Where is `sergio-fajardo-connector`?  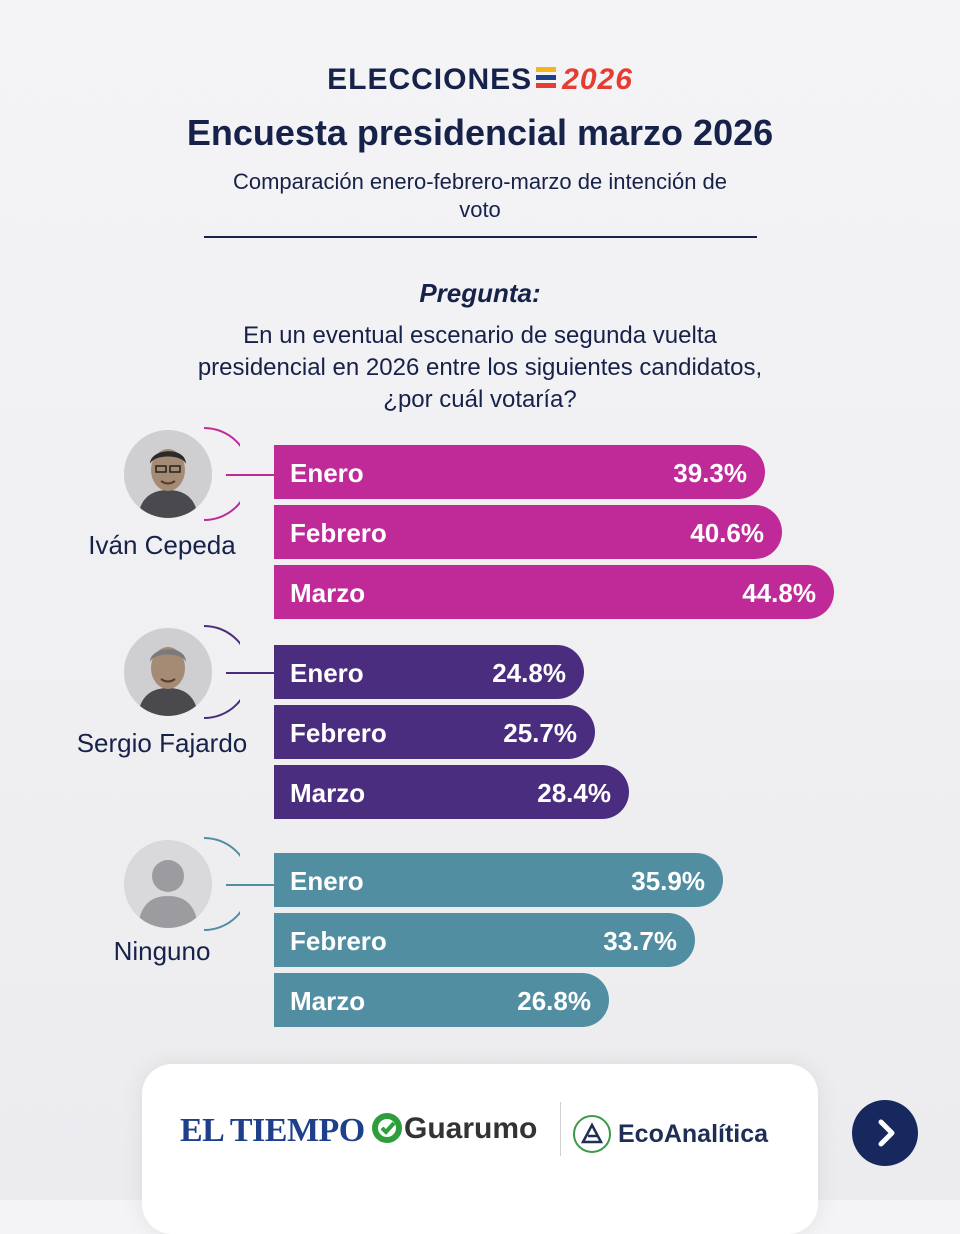 sergio-fajardo-connector is located at coordinates (250, 673).